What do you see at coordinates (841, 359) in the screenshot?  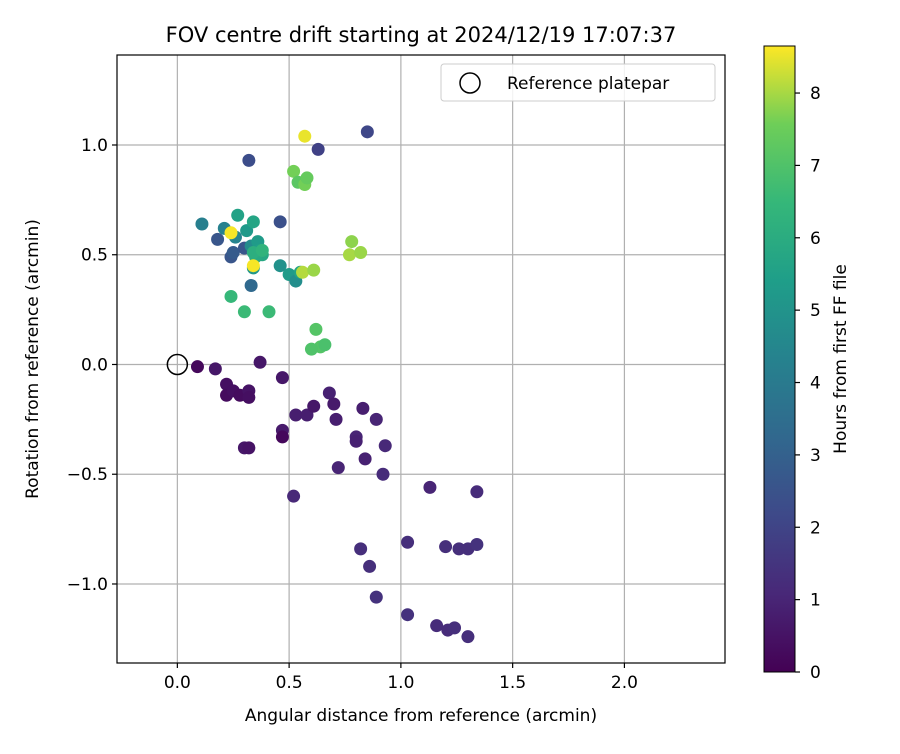 I see `colorbar-label: Hours from first FF file` at bounding box center [841, 359].